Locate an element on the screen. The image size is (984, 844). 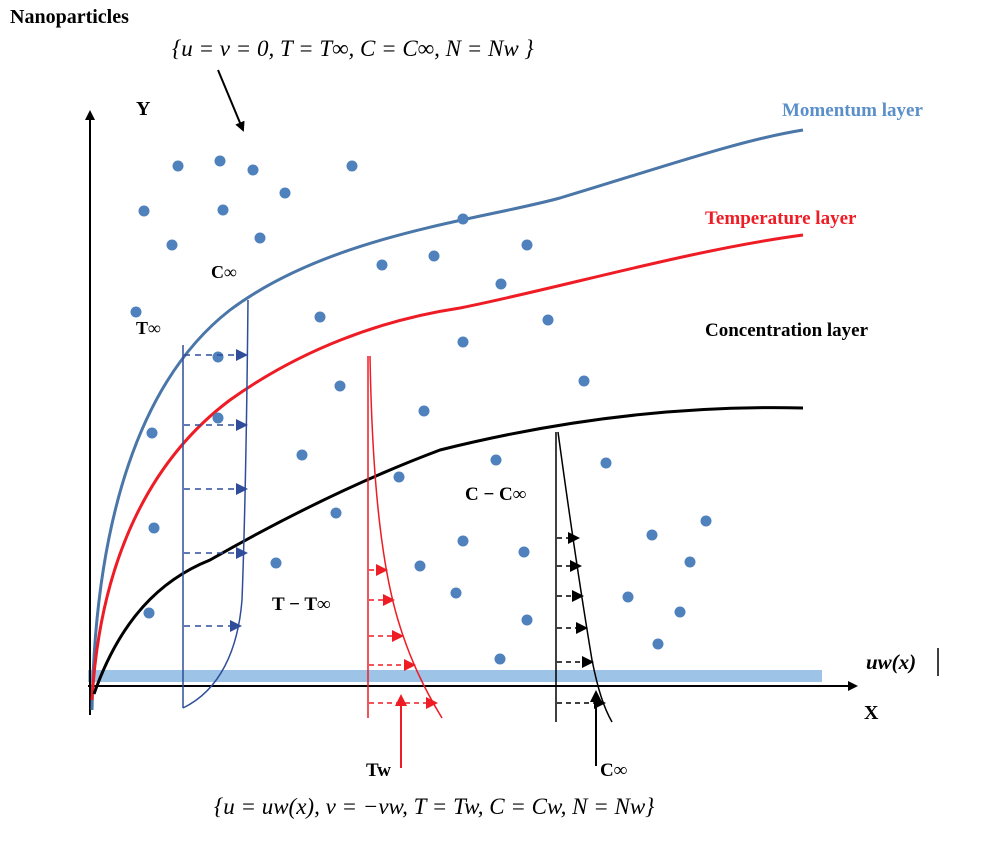
c-infinity-bottom-label: C∞ is located at coordinates (614, 770).